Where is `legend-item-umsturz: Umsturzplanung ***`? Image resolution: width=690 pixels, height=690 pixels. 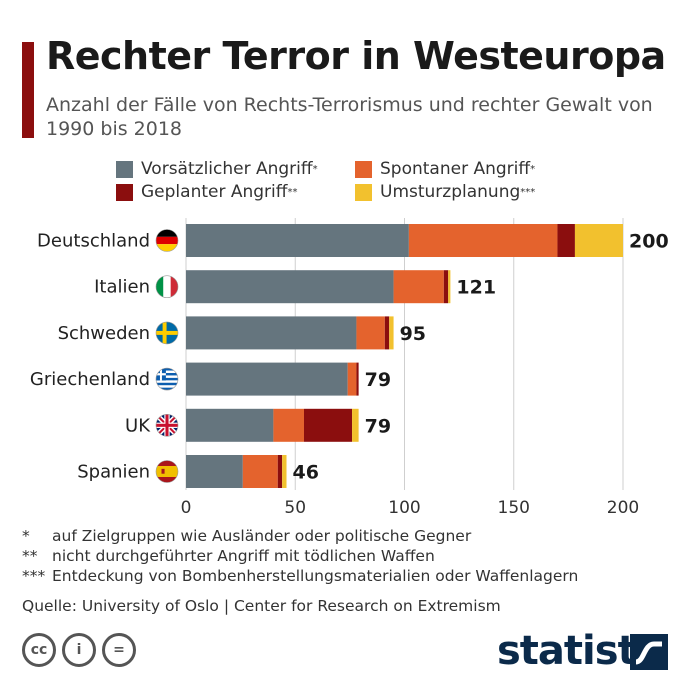
legend-item-umsturz: Umsturzplanung *** is located at coordinates (445, 192).